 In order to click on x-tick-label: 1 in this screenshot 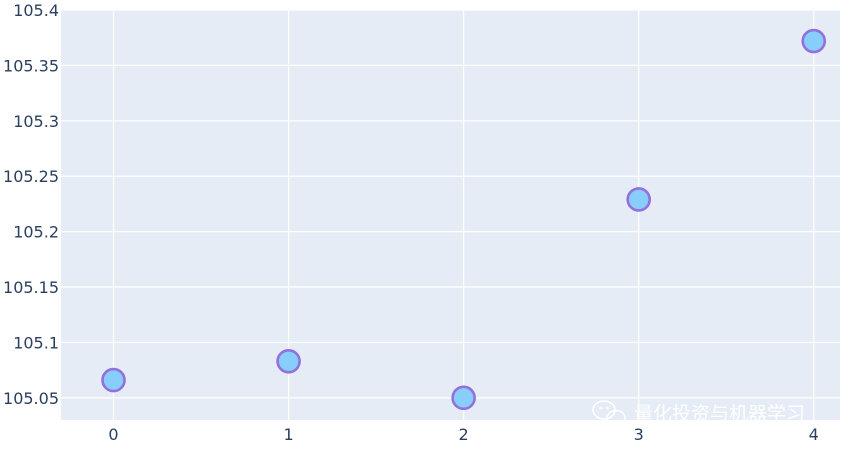, I will do `click(288, 434)`.